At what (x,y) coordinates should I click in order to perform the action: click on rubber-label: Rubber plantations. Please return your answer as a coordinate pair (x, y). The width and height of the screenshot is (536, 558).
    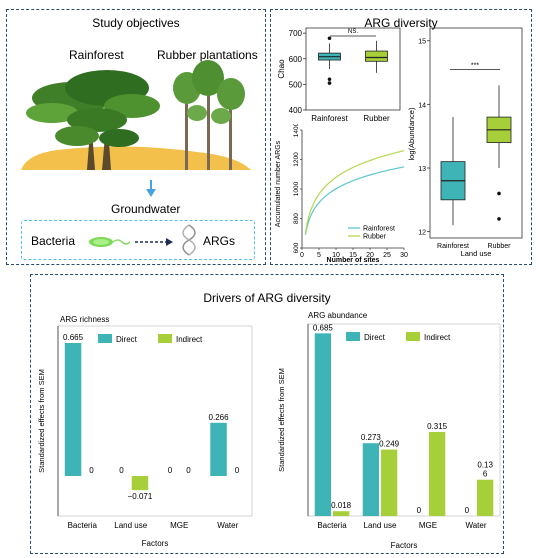
    Looking at the image, I should click on (207, 55).